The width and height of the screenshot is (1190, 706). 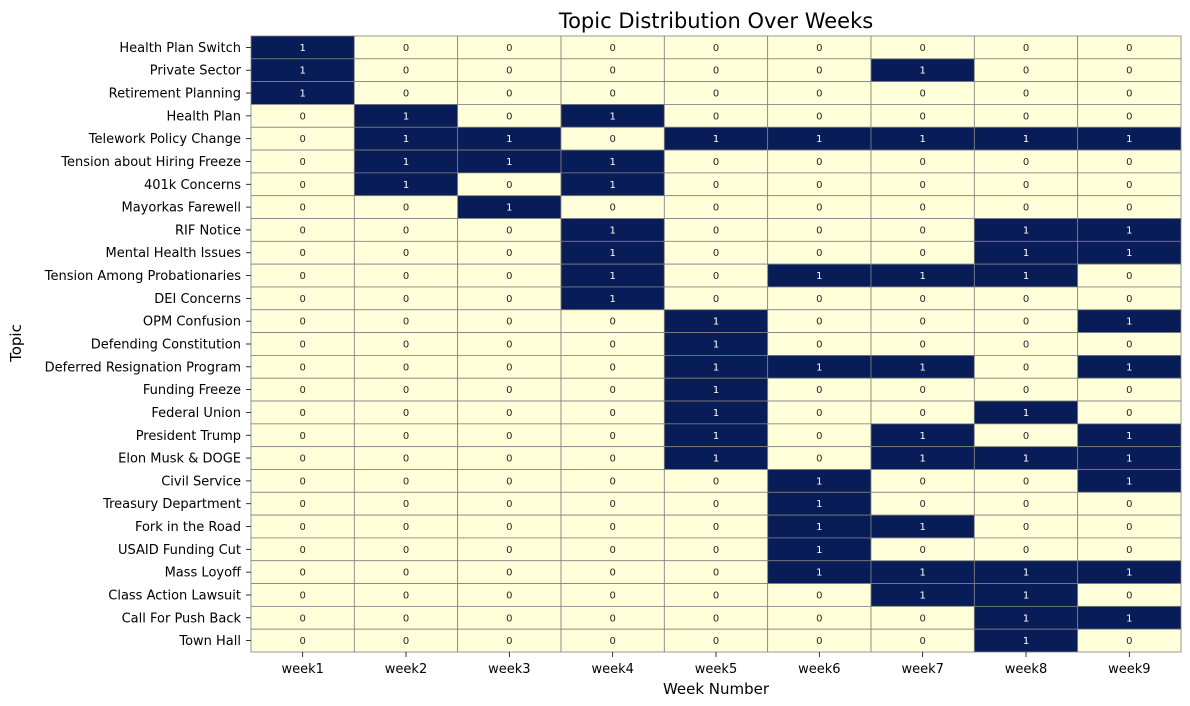 What do you see at coordinates (181, 208) in the screenshot?
I see `y-tick-label: Mayorkas Farewell` at bounding box center [181, 208].